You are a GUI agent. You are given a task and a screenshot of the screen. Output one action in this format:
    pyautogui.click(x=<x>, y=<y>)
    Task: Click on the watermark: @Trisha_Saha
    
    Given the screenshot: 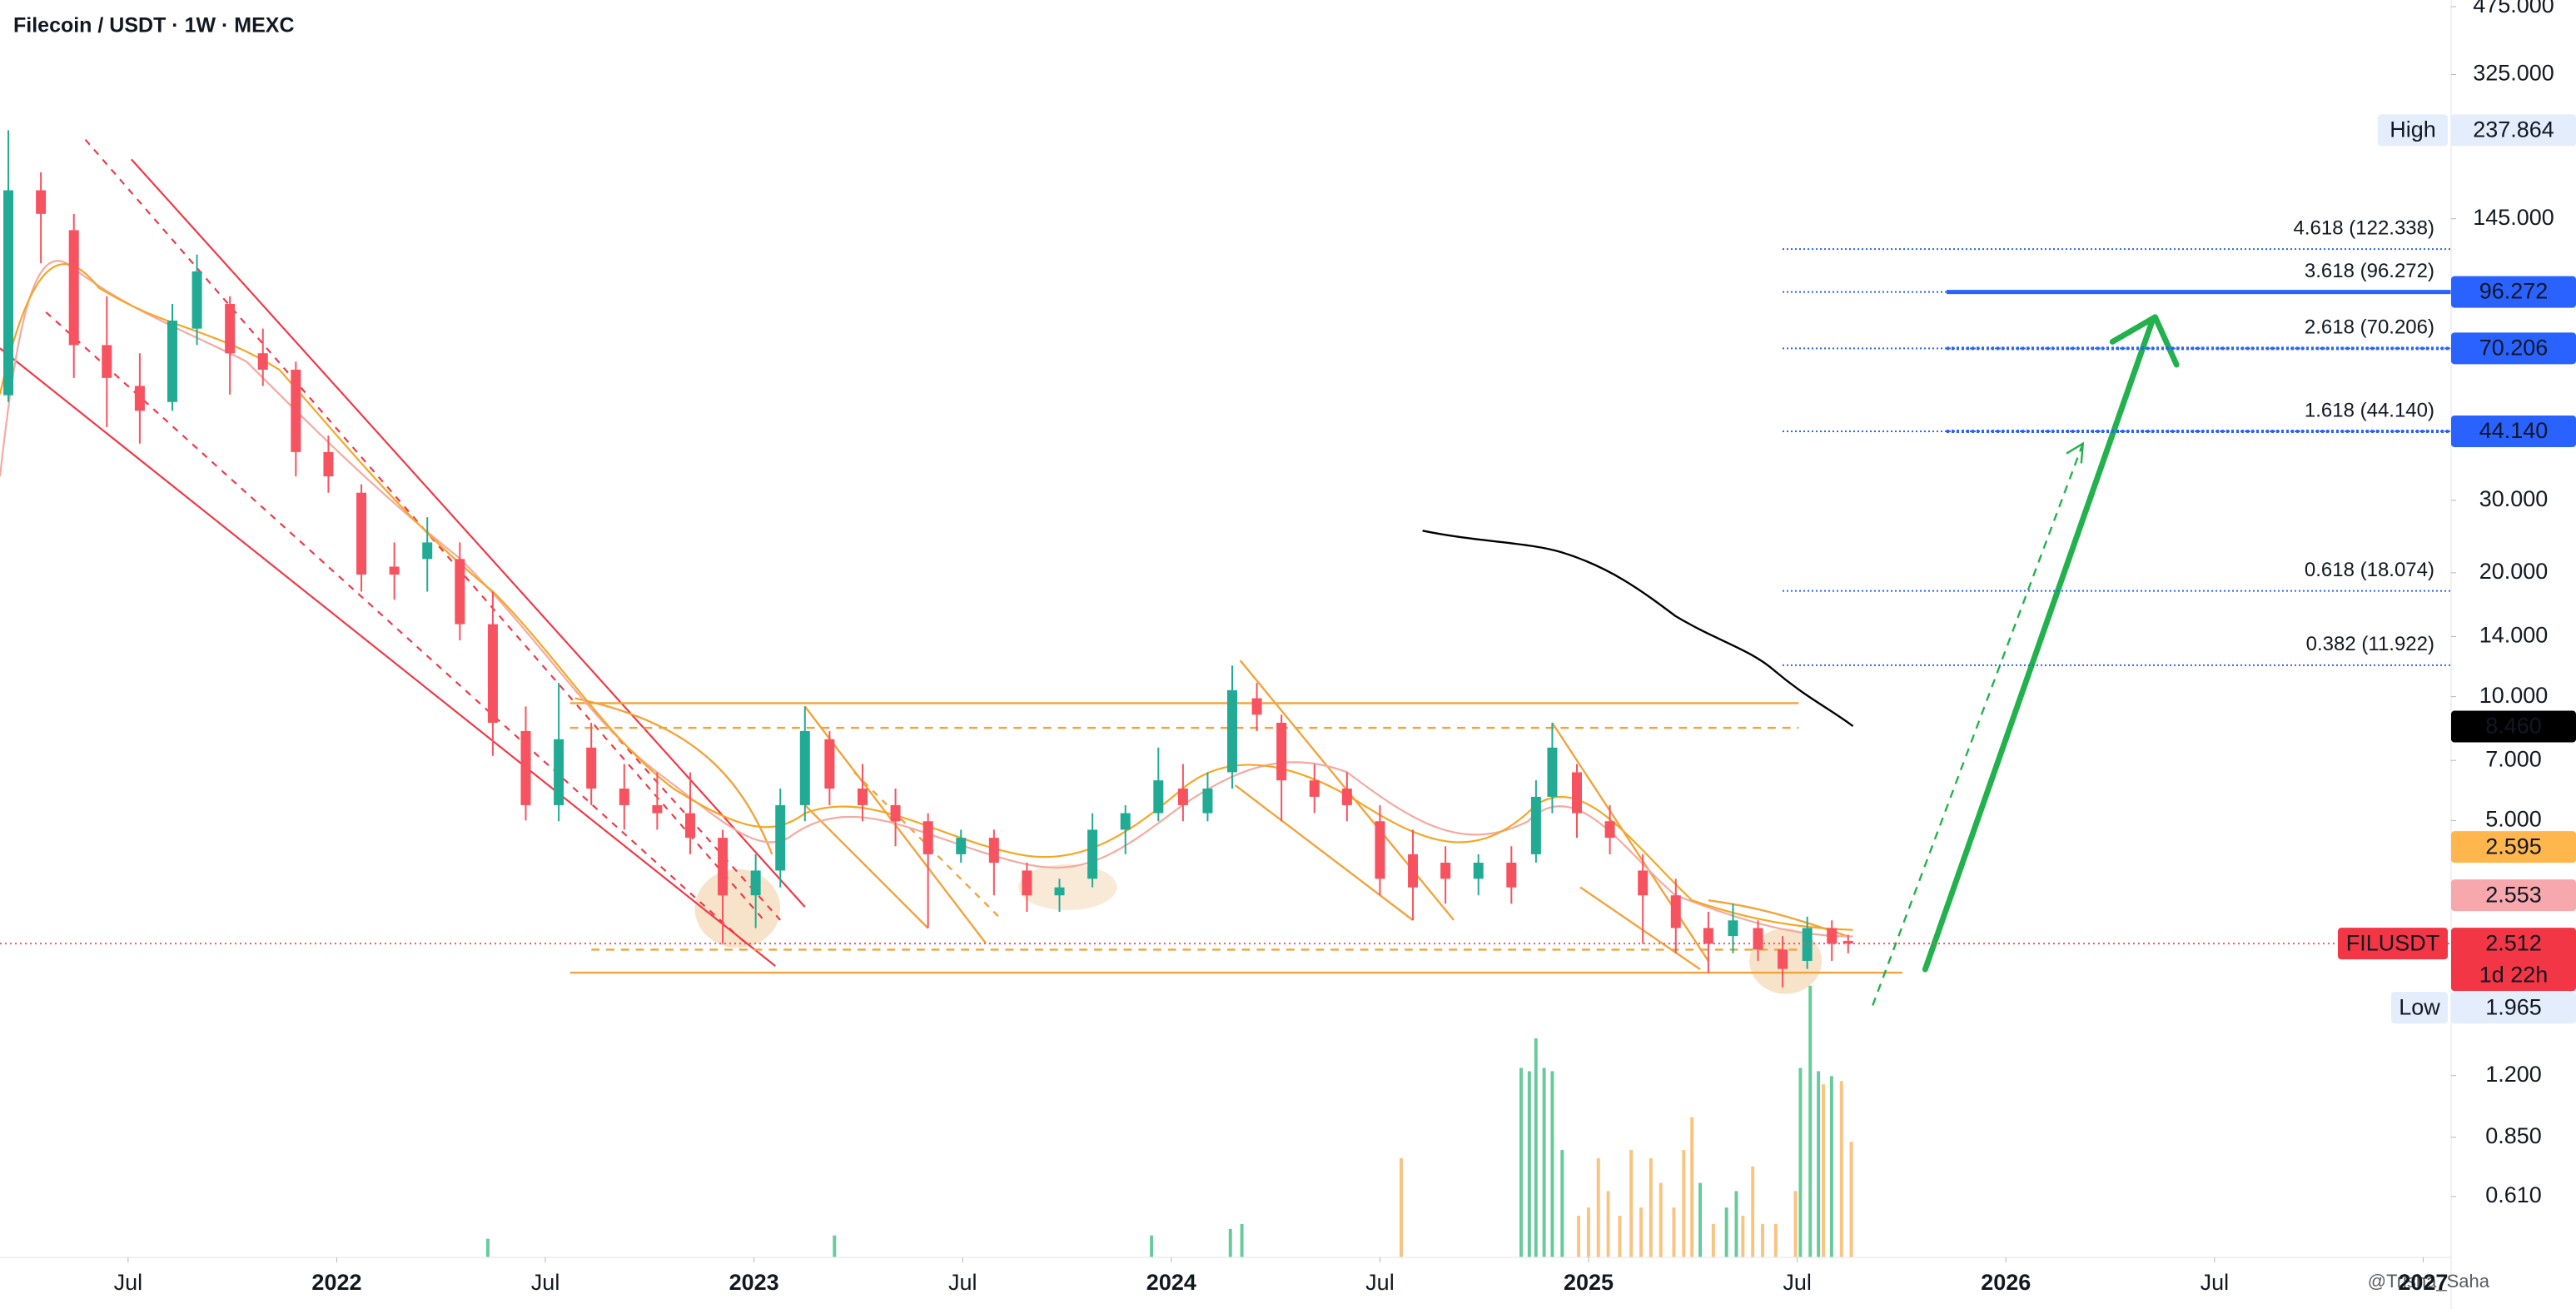 What is the action you would take?
    pyautogui.click(x=2429, y=1282)
    